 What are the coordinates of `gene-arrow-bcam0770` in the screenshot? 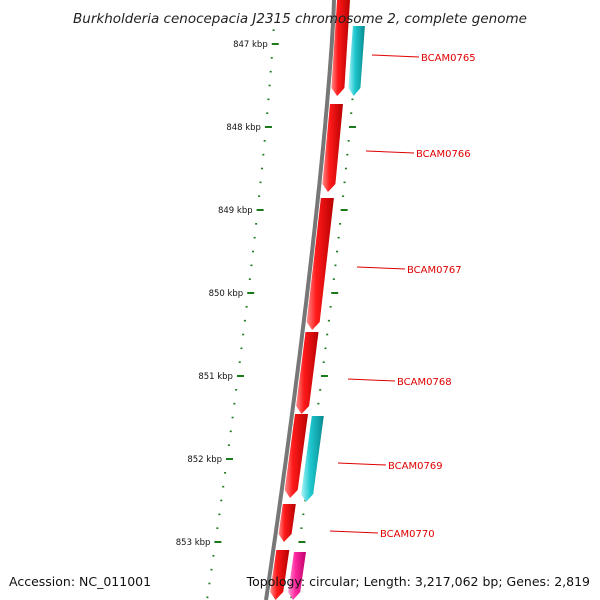 It's located at (287, 523).